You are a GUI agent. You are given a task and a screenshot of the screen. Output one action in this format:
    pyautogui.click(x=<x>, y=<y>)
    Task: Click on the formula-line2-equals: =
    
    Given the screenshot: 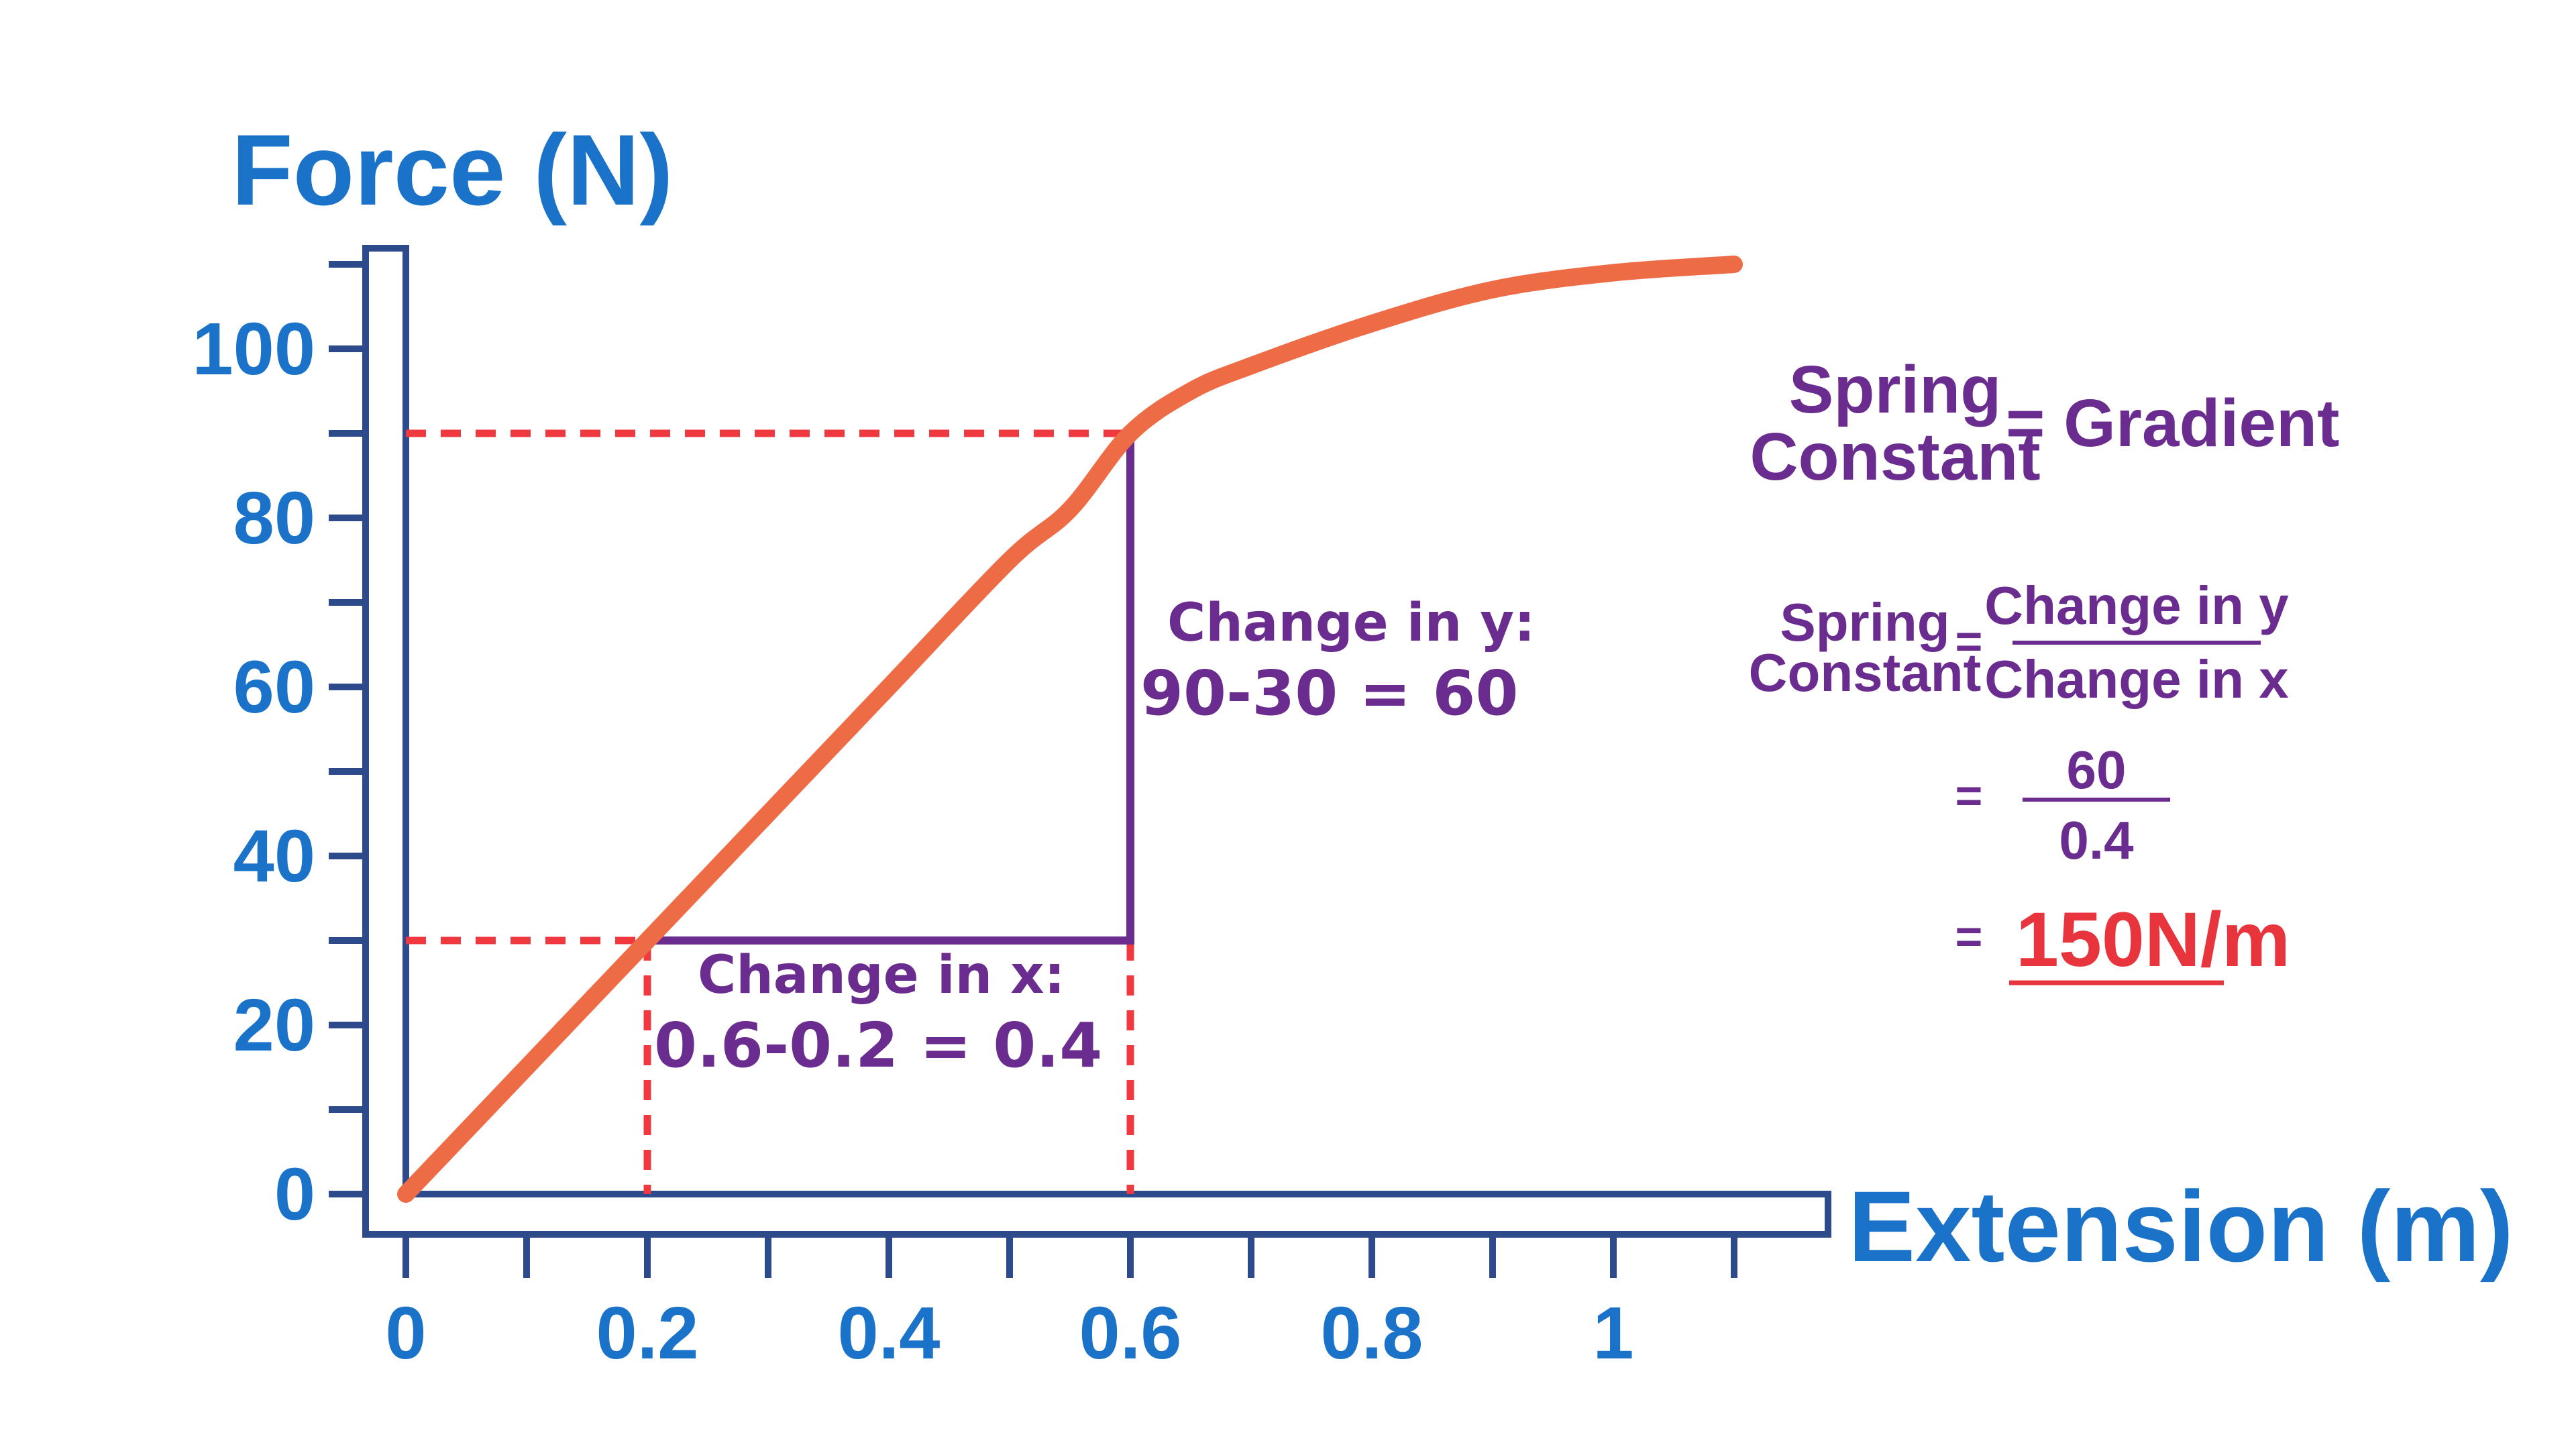 What is the action you would take?
    pyautogui.click(x=1969, y=641)
    